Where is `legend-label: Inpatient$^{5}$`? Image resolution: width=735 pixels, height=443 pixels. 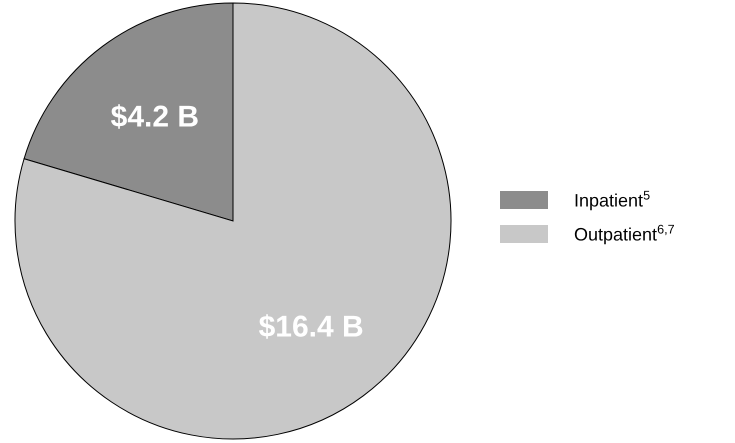
legend-label: Inpatient$^{5}$ is located at coordinates (612, 199).